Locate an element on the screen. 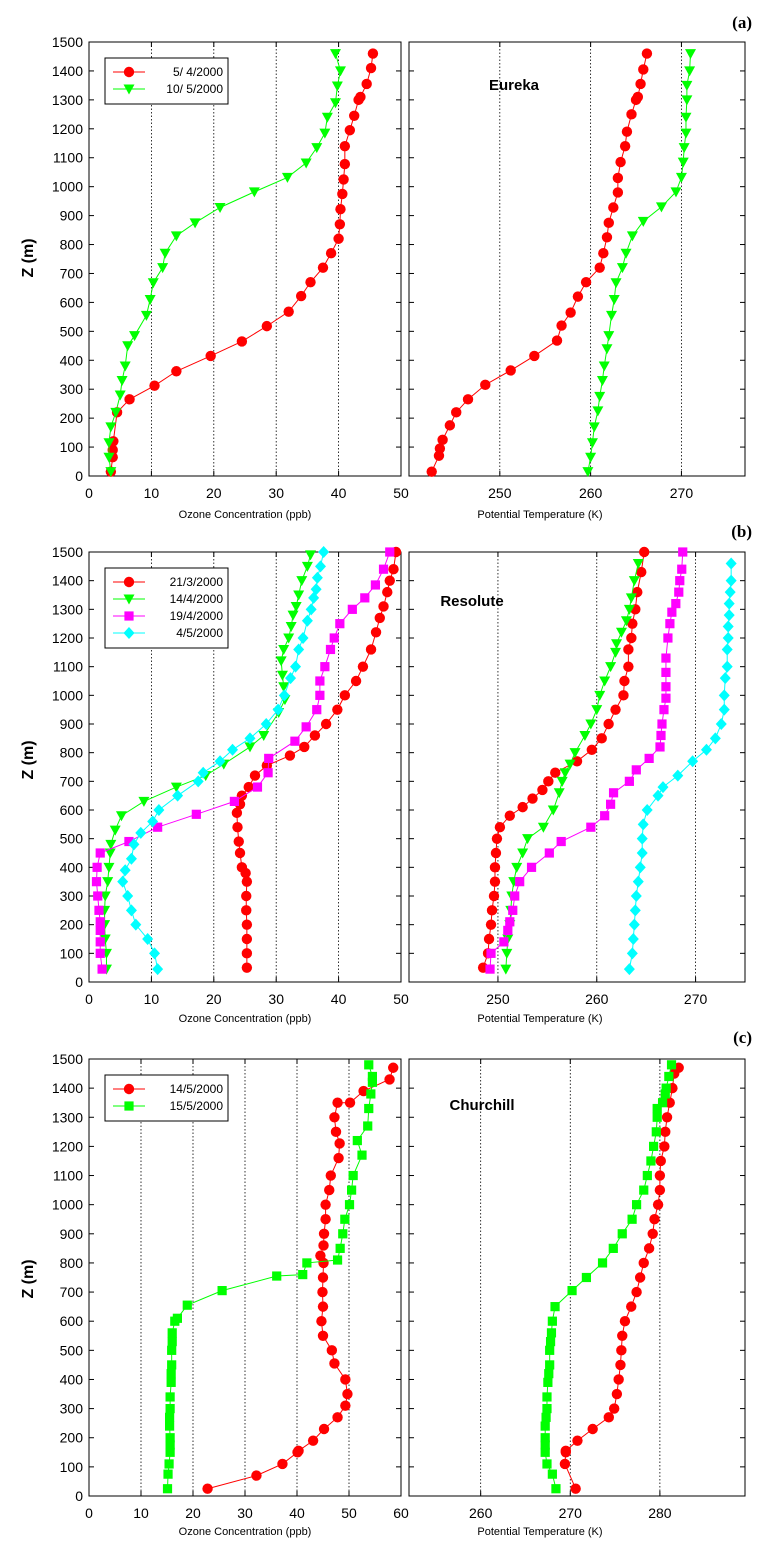  y-tick-label: 800 is located at coordinates (72, 245).